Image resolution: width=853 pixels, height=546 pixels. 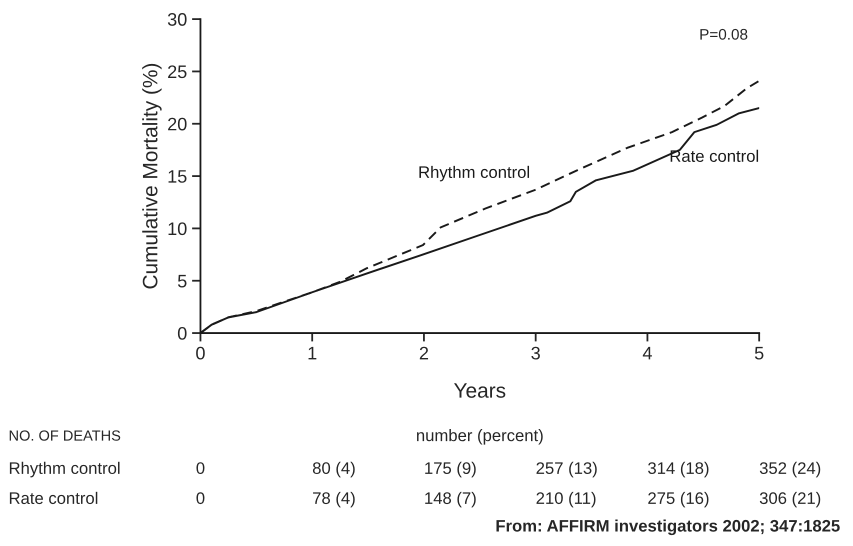 I want to click on text: From: AFFIRM investigators 2002; 347:1825, so click(x=668, y=527).